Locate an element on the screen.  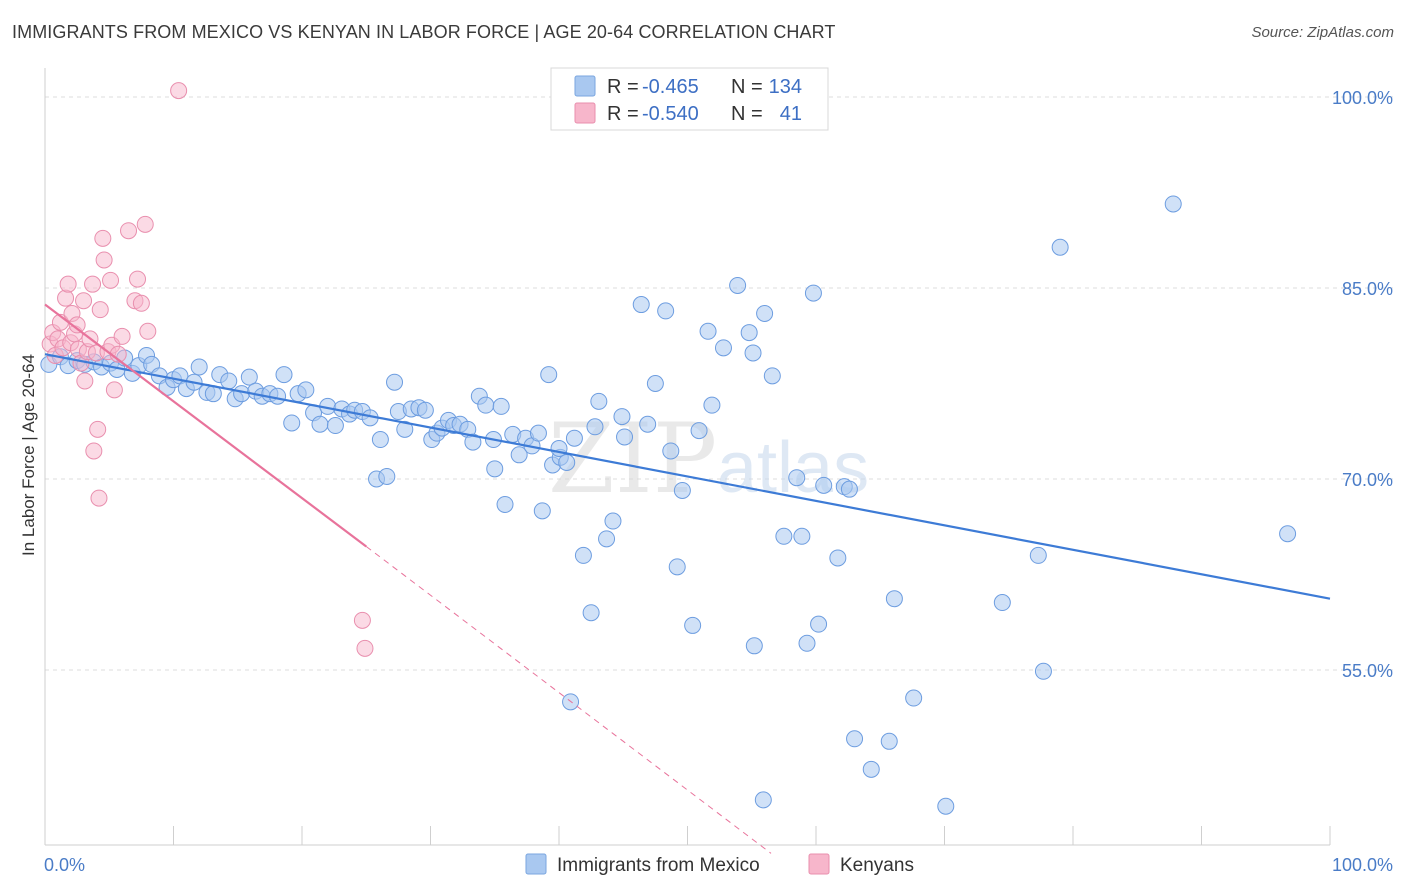
x-tick-label-1: 100.0% is located at coordinates (1362, 865).